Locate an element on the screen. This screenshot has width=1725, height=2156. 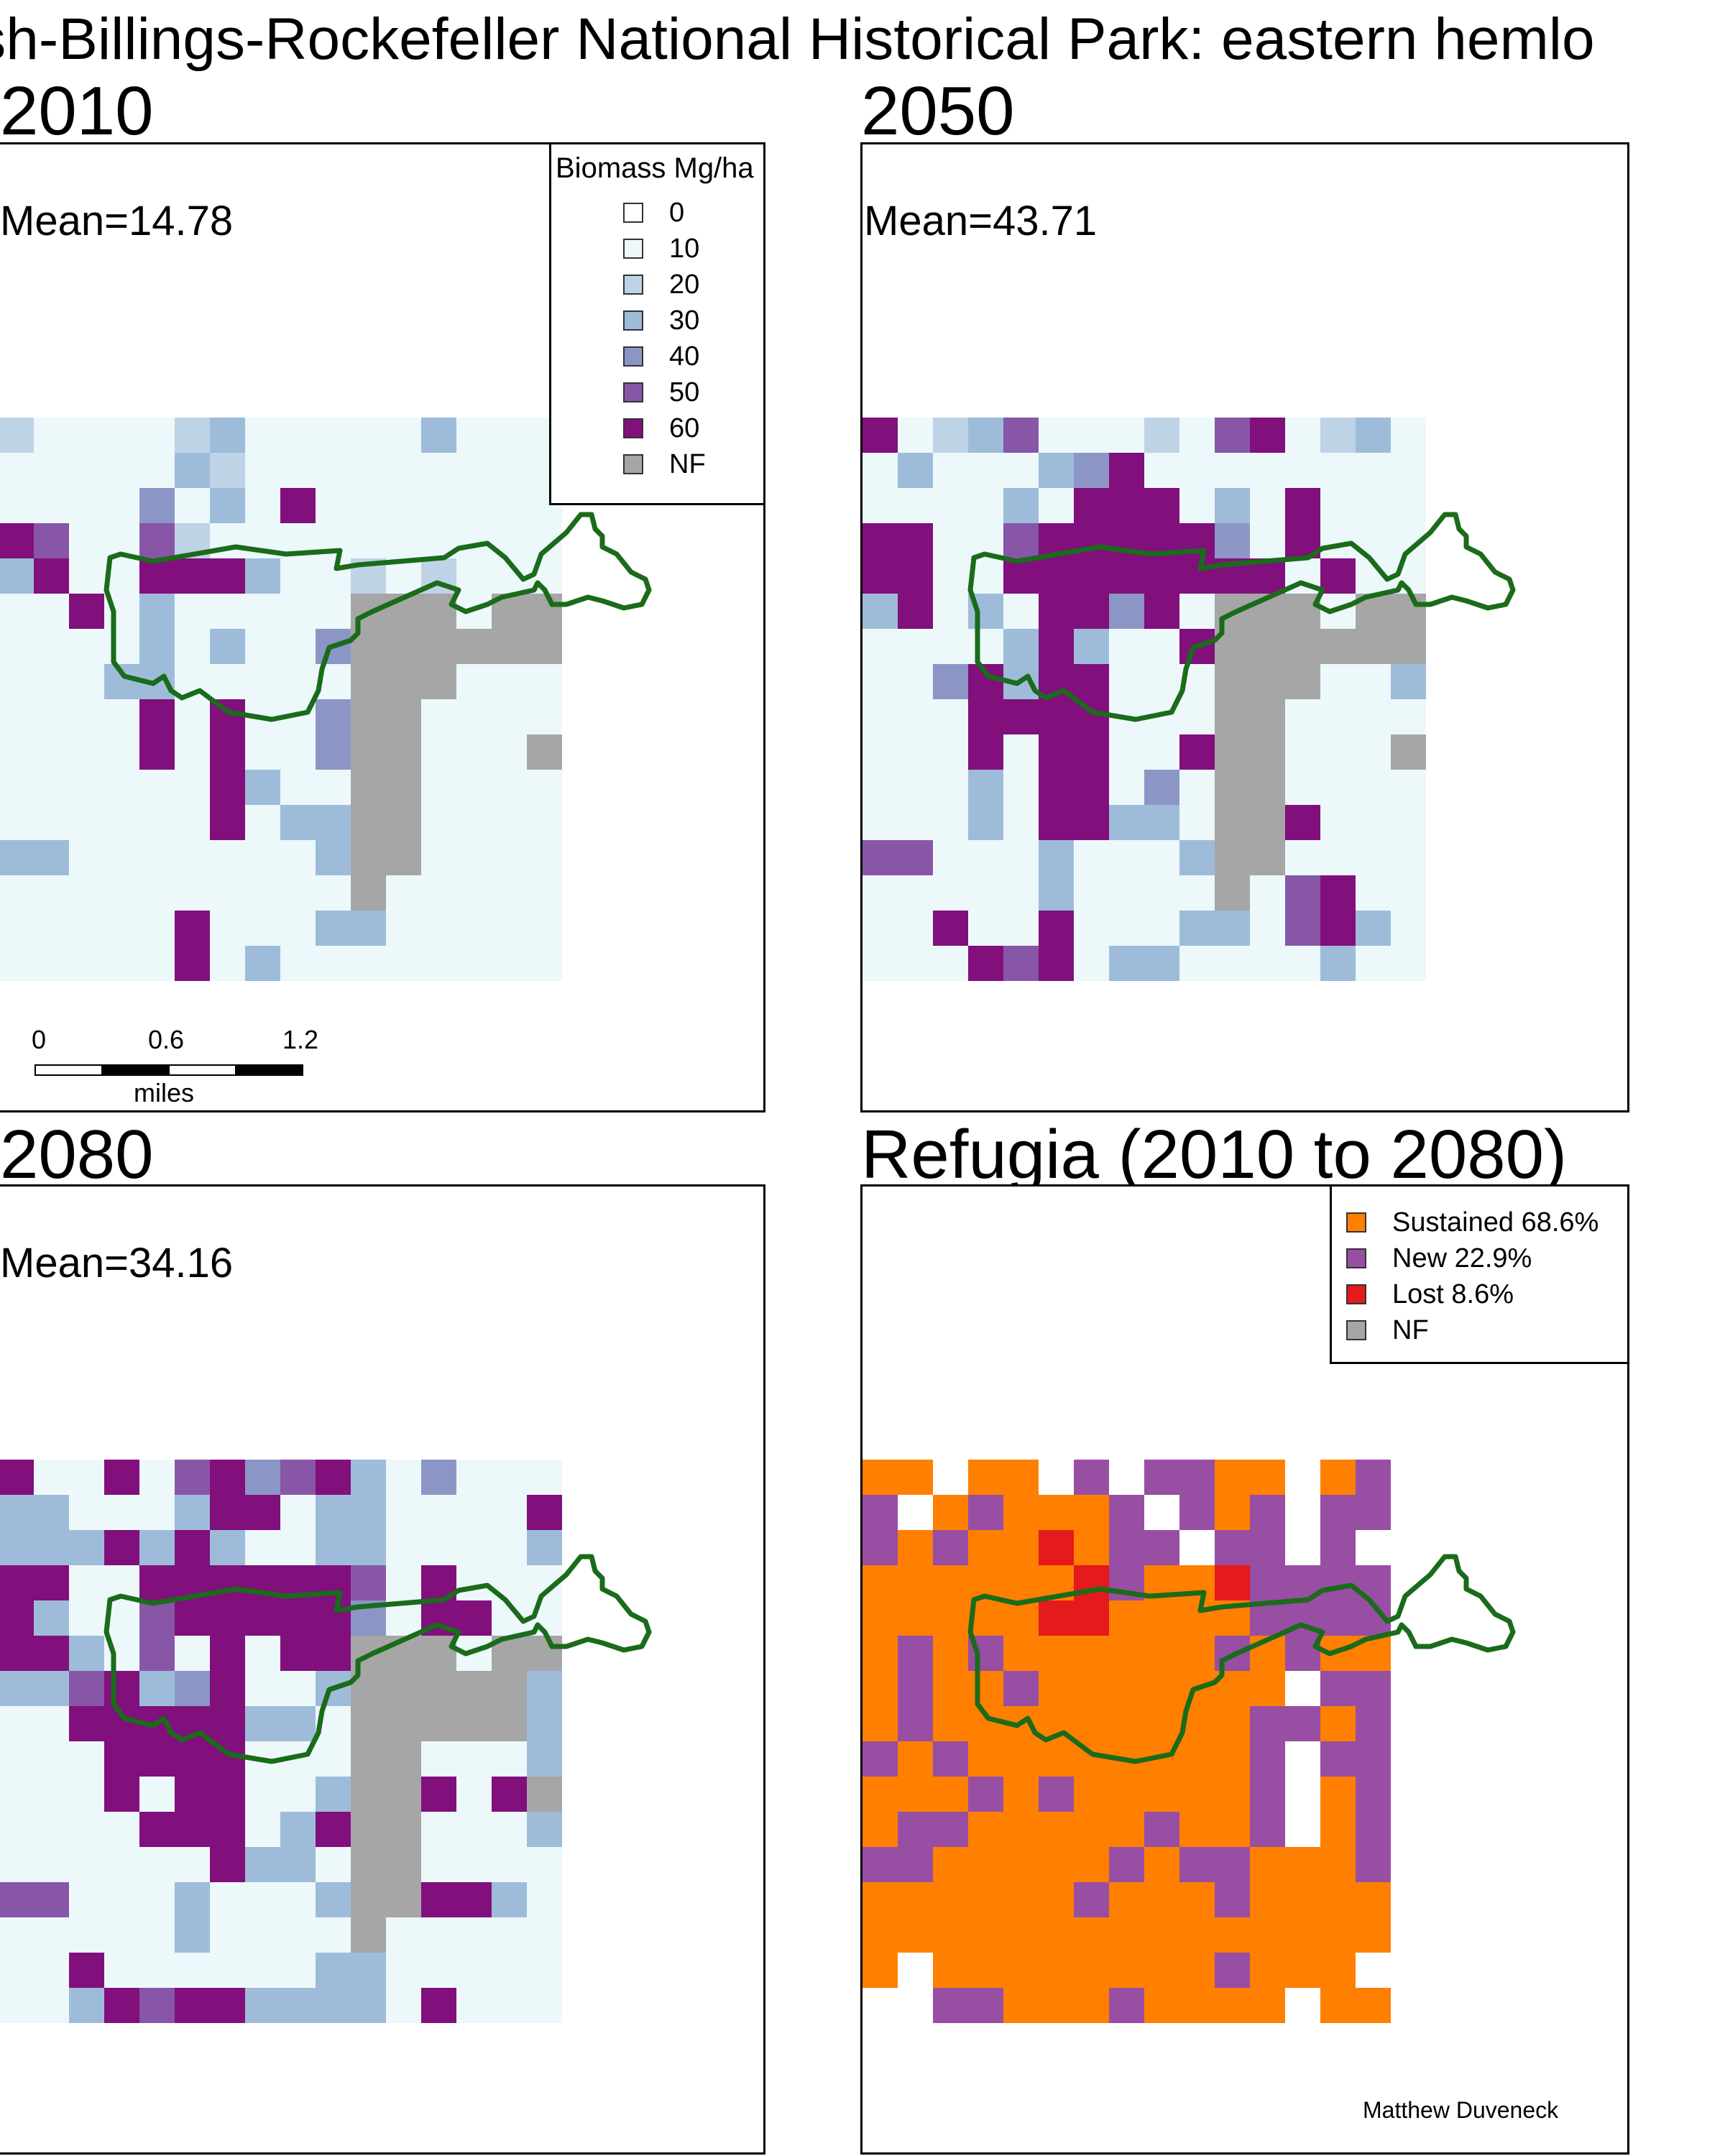
legend-label: 60 is located at coordinates (684, 428).